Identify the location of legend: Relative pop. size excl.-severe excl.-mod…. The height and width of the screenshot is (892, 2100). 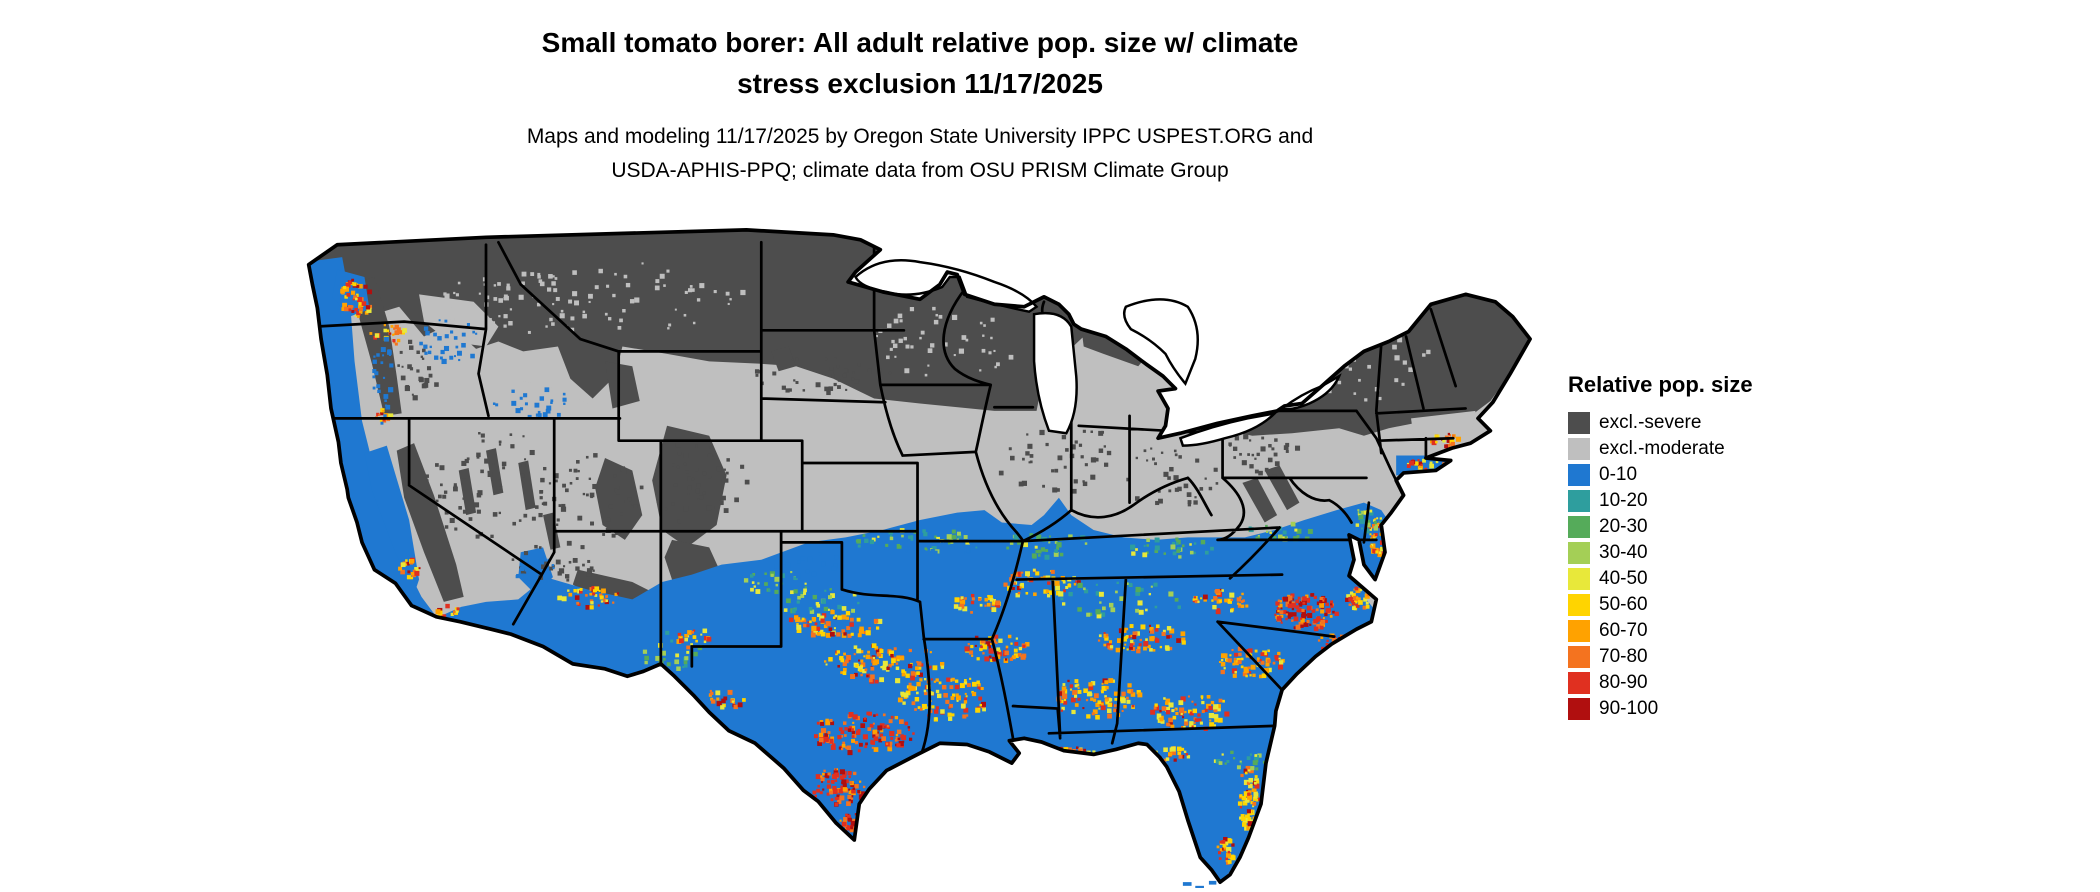
(1660, 547).